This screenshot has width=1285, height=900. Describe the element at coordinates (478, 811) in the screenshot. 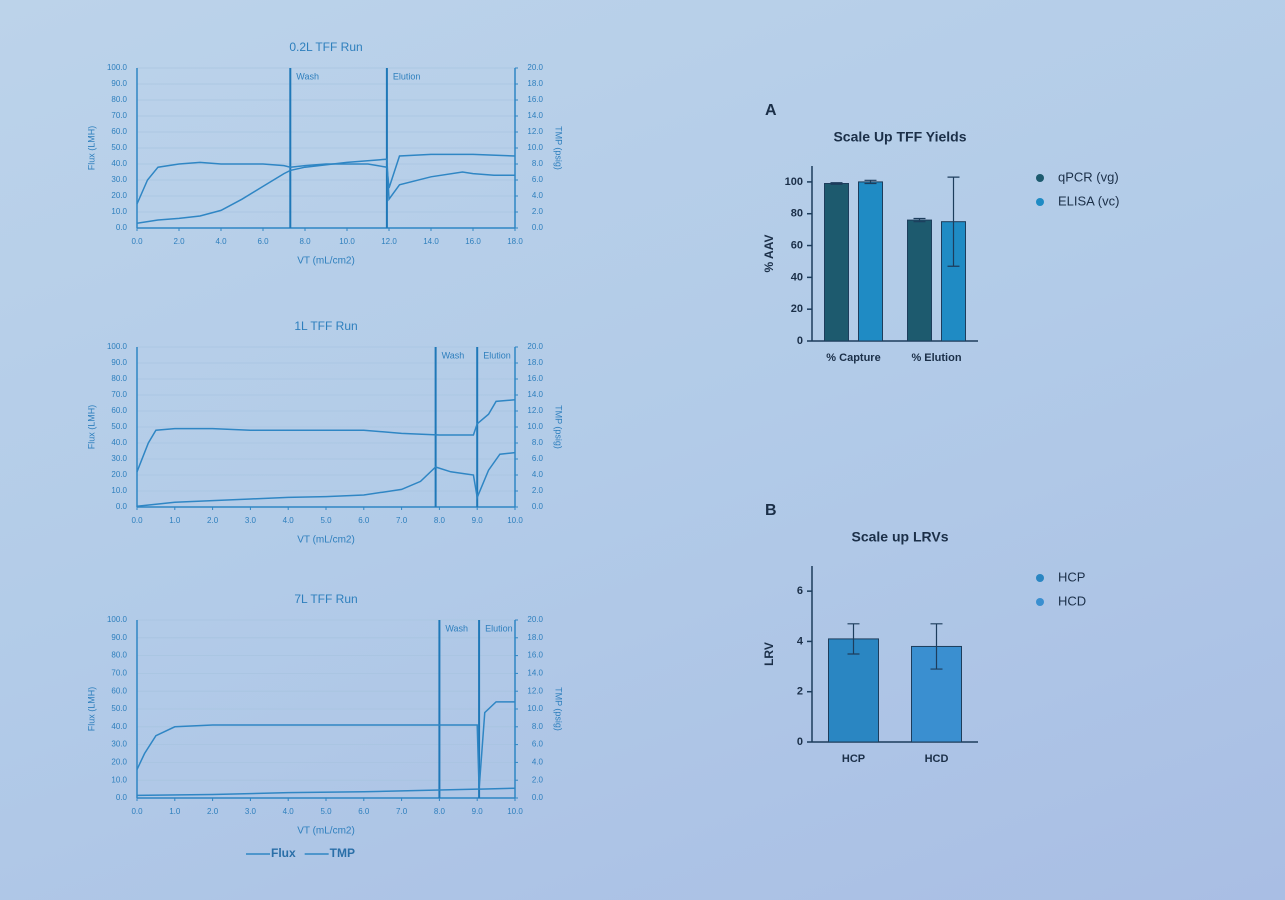

I see `x-tick-label: 9.0` at that location.